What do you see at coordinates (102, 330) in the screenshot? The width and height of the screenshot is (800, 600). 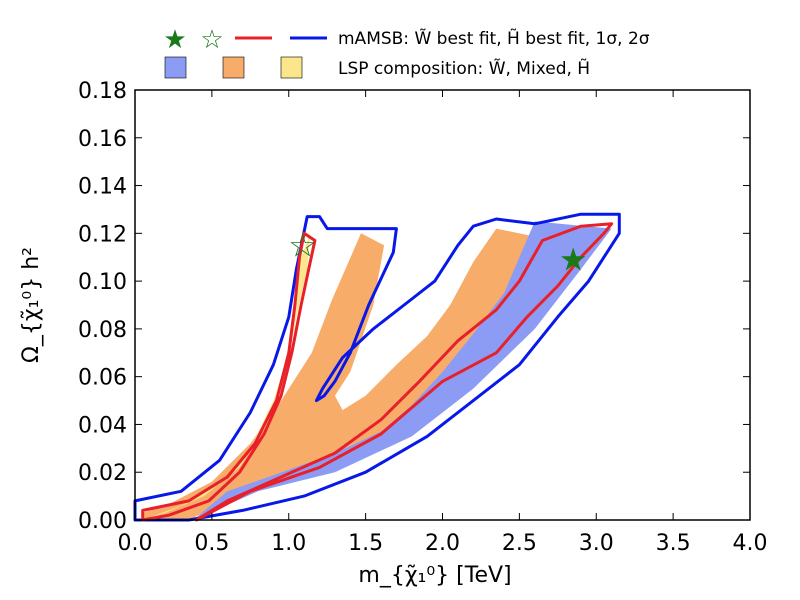 I see `y-tick-label: 0.08` at bounding box center [102, 330].